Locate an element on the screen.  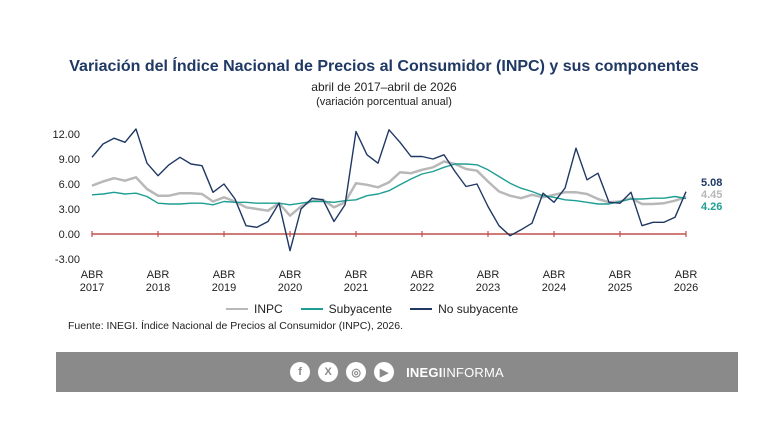
series-line-subyacente is located at coordinates (389, 184).